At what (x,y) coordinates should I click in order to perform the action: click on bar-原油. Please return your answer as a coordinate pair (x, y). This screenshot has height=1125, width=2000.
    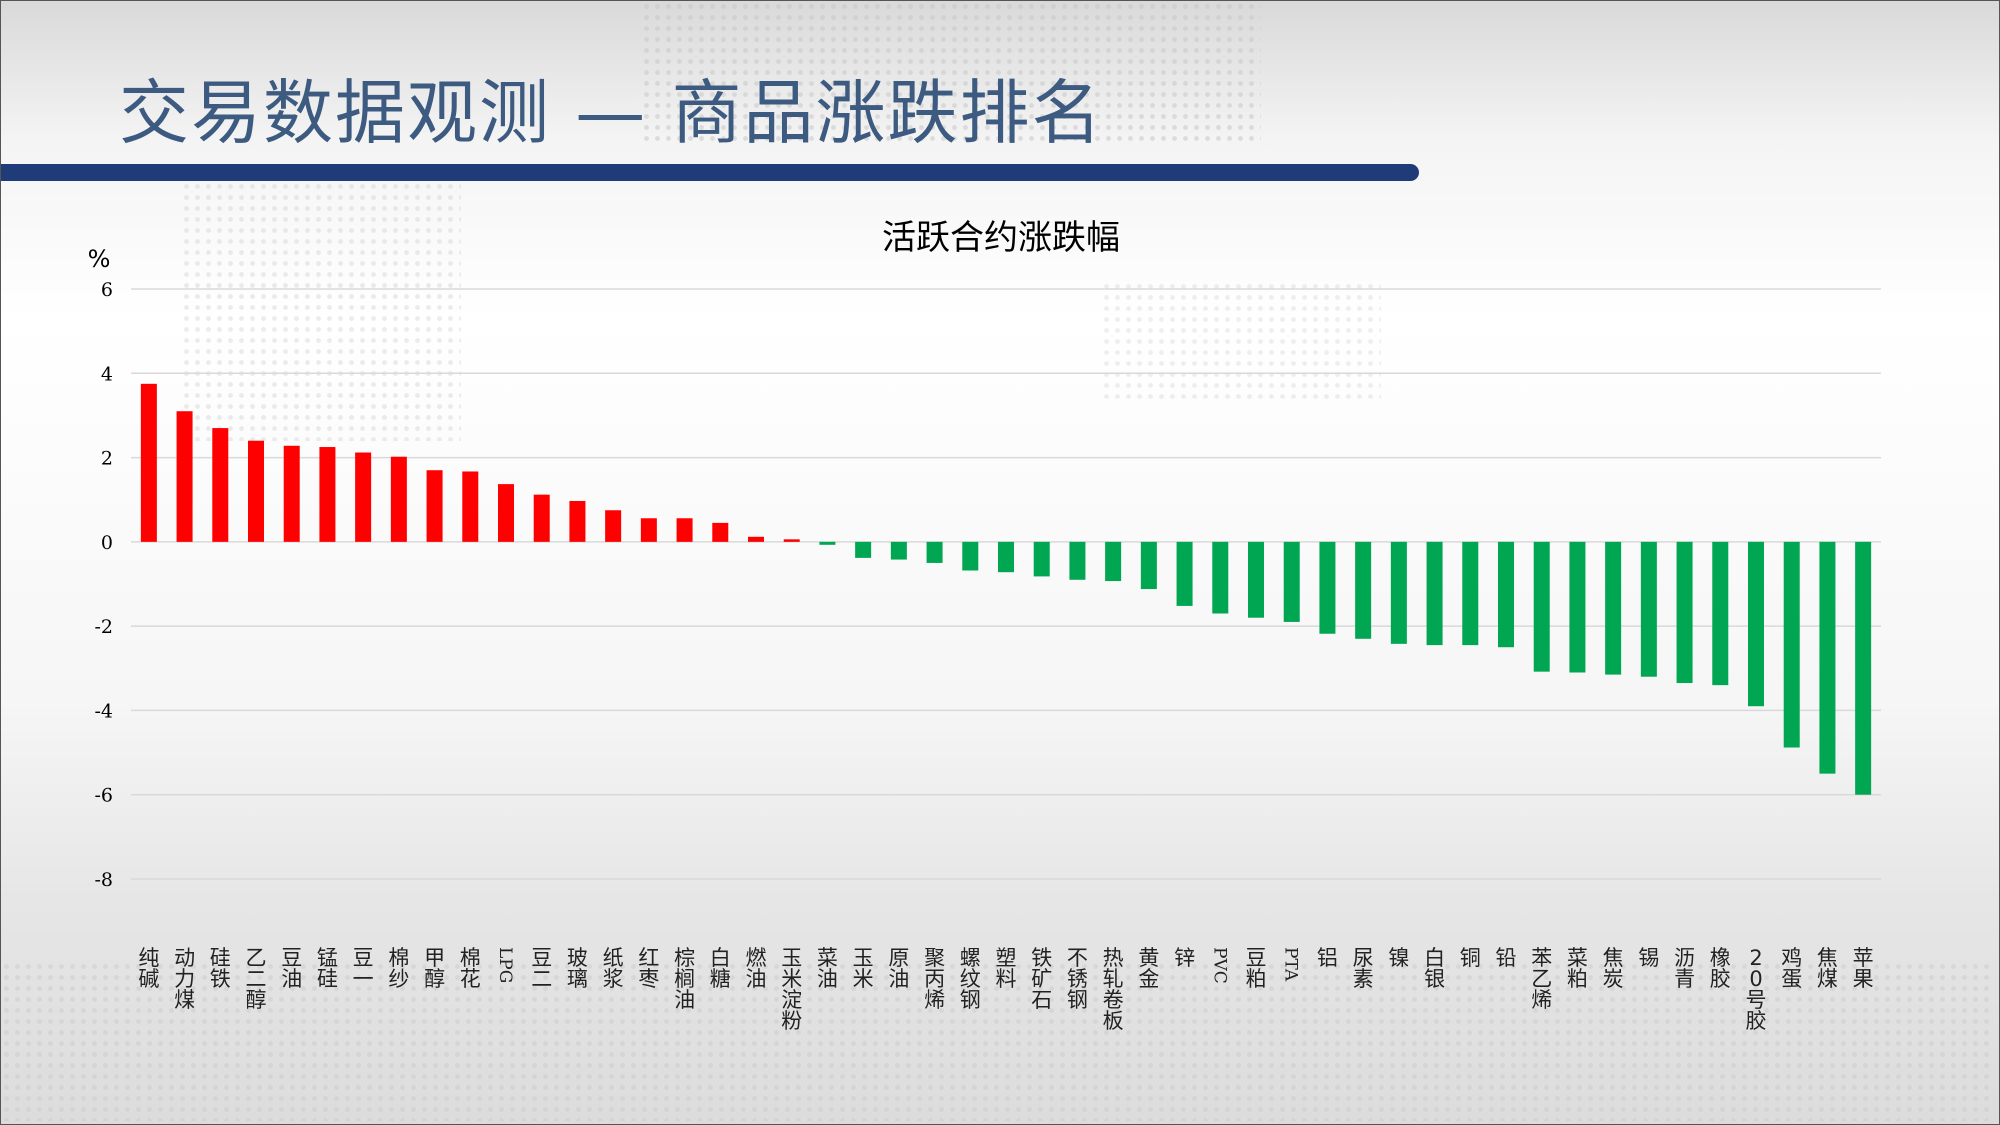
    Looking at the image, I should click on (898, 550).